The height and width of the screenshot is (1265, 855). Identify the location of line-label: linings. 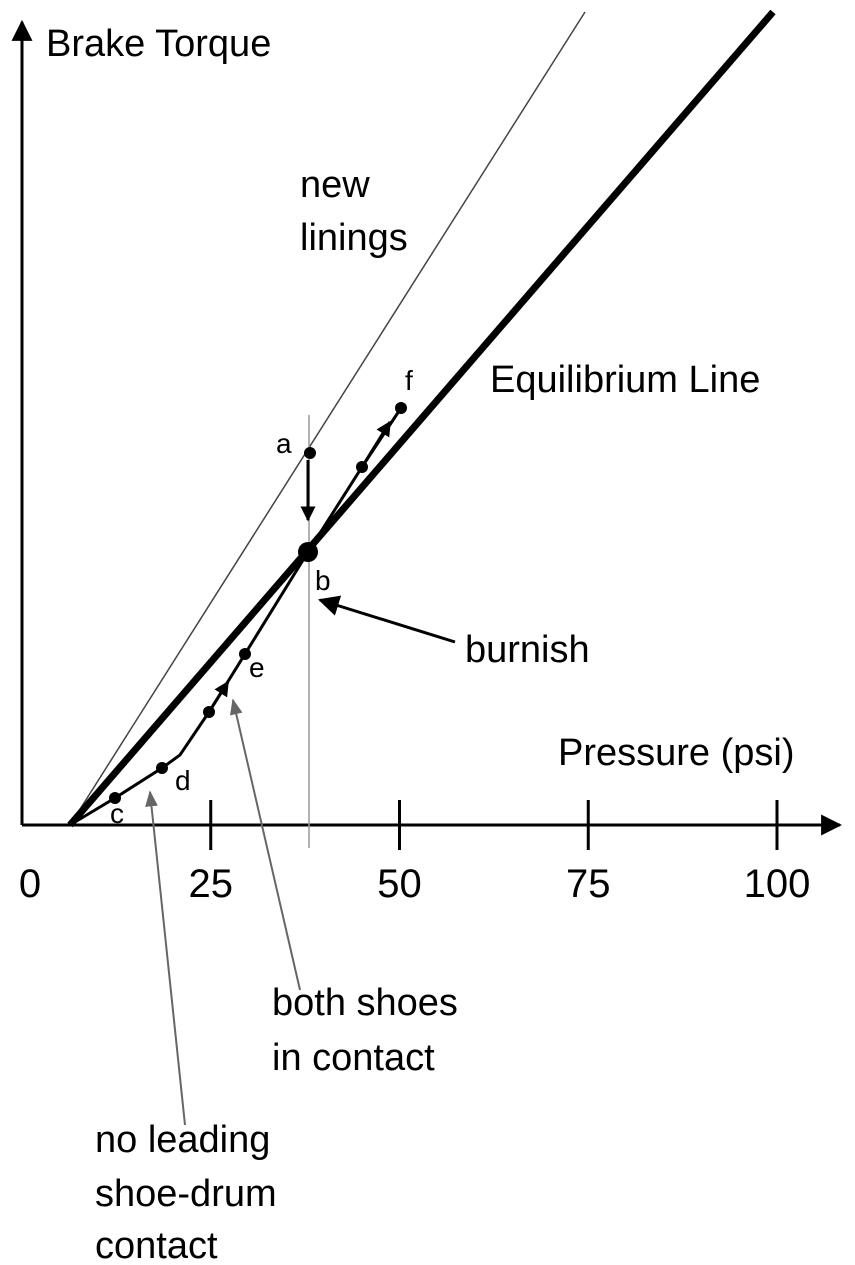
(354, 238).